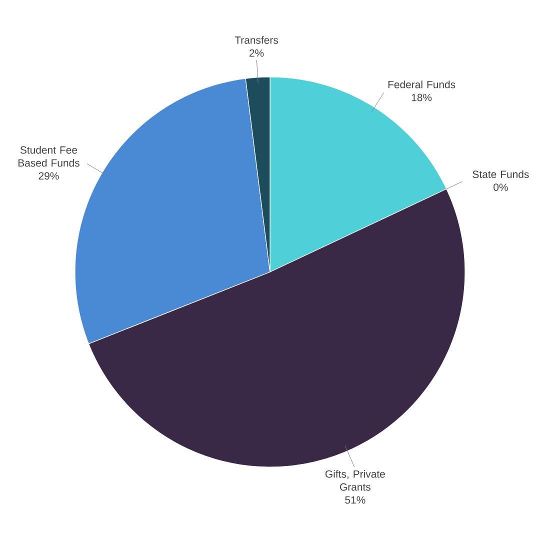 The height and width of the screenshot is (542, 559). Describe the element at coordinates (500, 174) in the screenshot. I see `category-label: State Funds` at that location.